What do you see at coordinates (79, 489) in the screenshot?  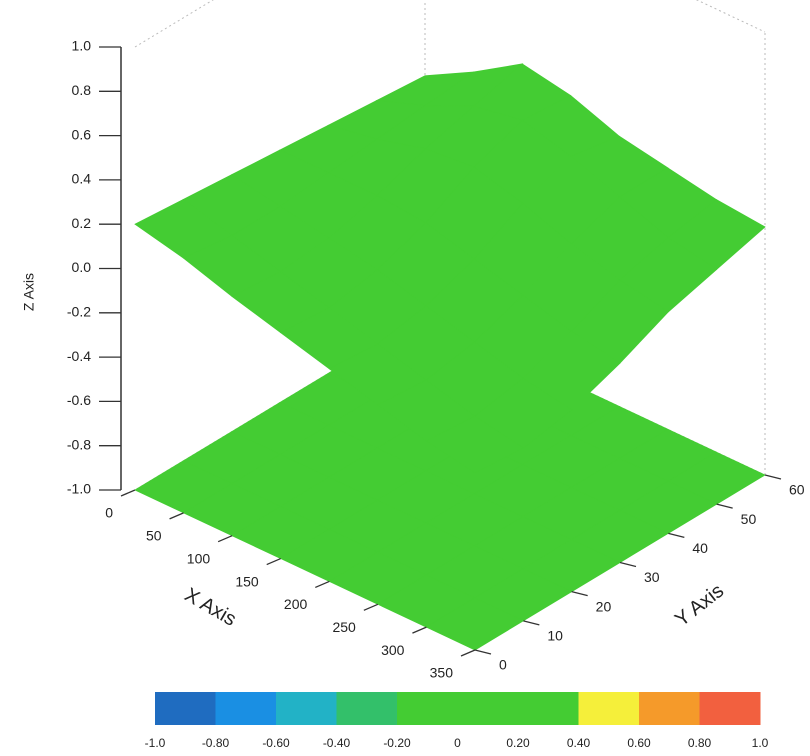 I see `z-tick-label: -1.0` at bounding box center [79, 489].